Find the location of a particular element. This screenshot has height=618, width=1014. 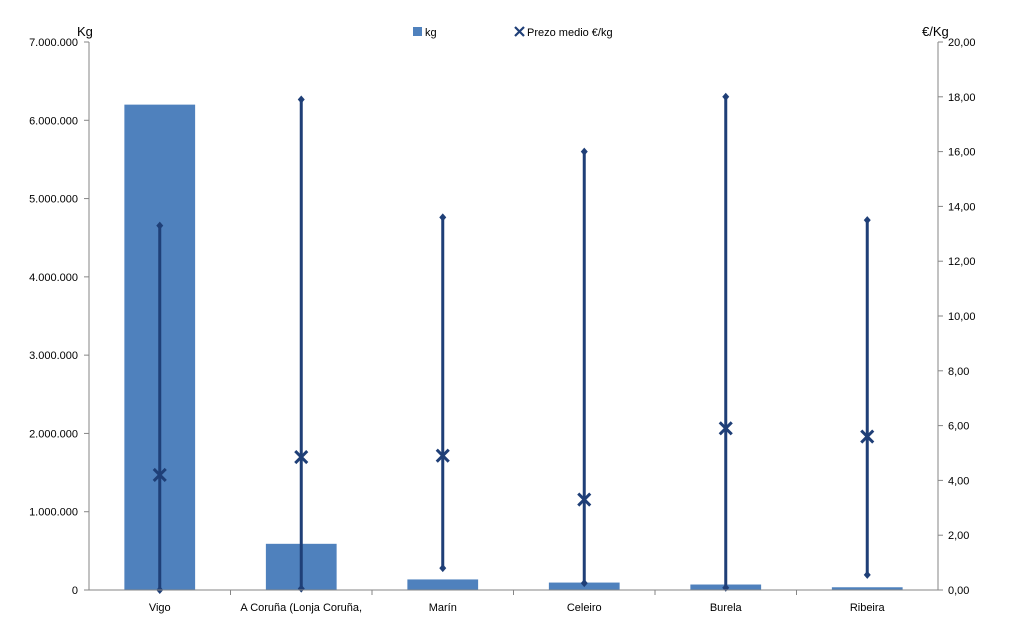

category-label: Vigo is located at coordinates (160, 608).